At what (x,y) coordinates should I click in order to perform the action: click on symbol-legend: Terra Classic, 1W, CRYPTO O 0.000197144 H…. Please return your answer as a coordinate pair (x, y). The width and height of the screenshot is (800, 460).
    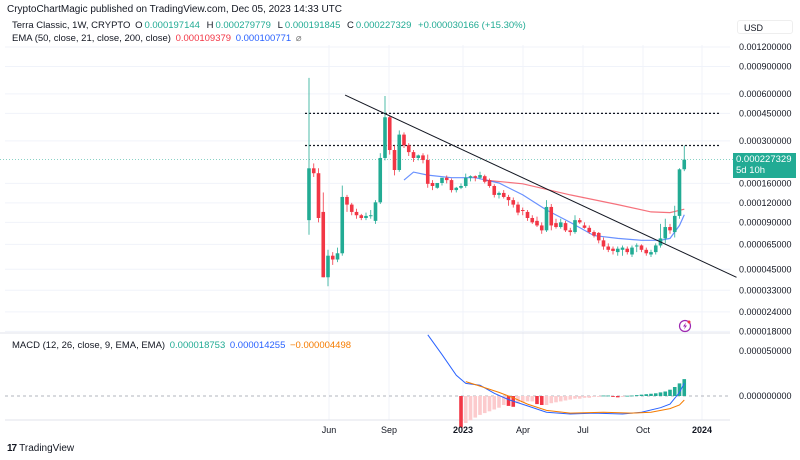
    Looking at the image, I should click on (270, 25).